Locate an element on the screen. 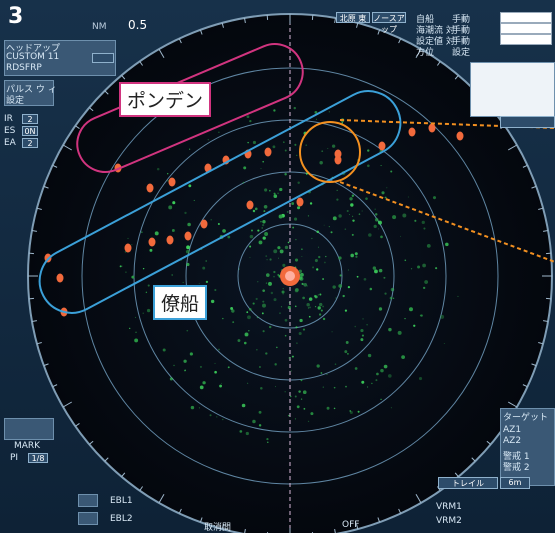 The image size is (555, 533). info-val-3: 手動 is located at coordinates (461, 42).